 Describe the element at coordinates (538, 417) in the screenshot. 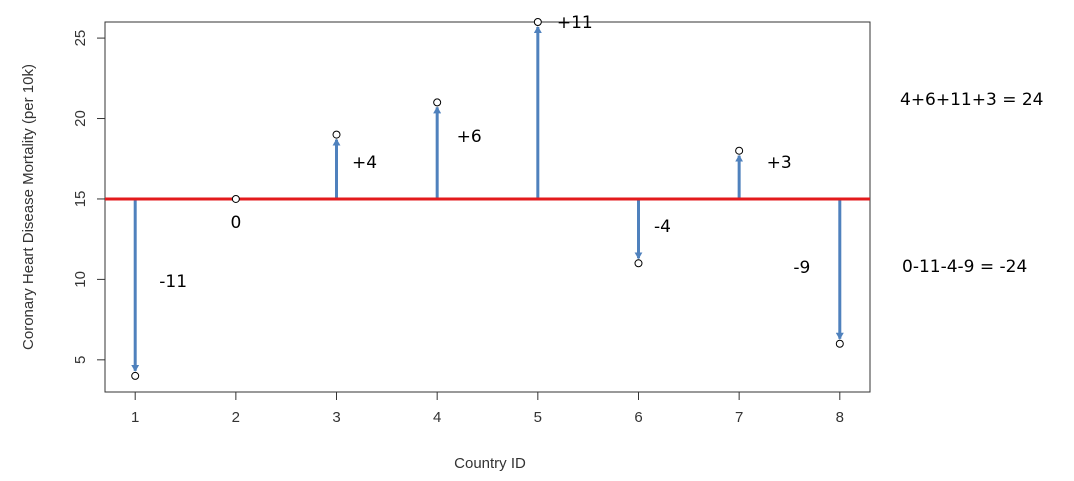

I see `x-tick-label: 5` at that location.